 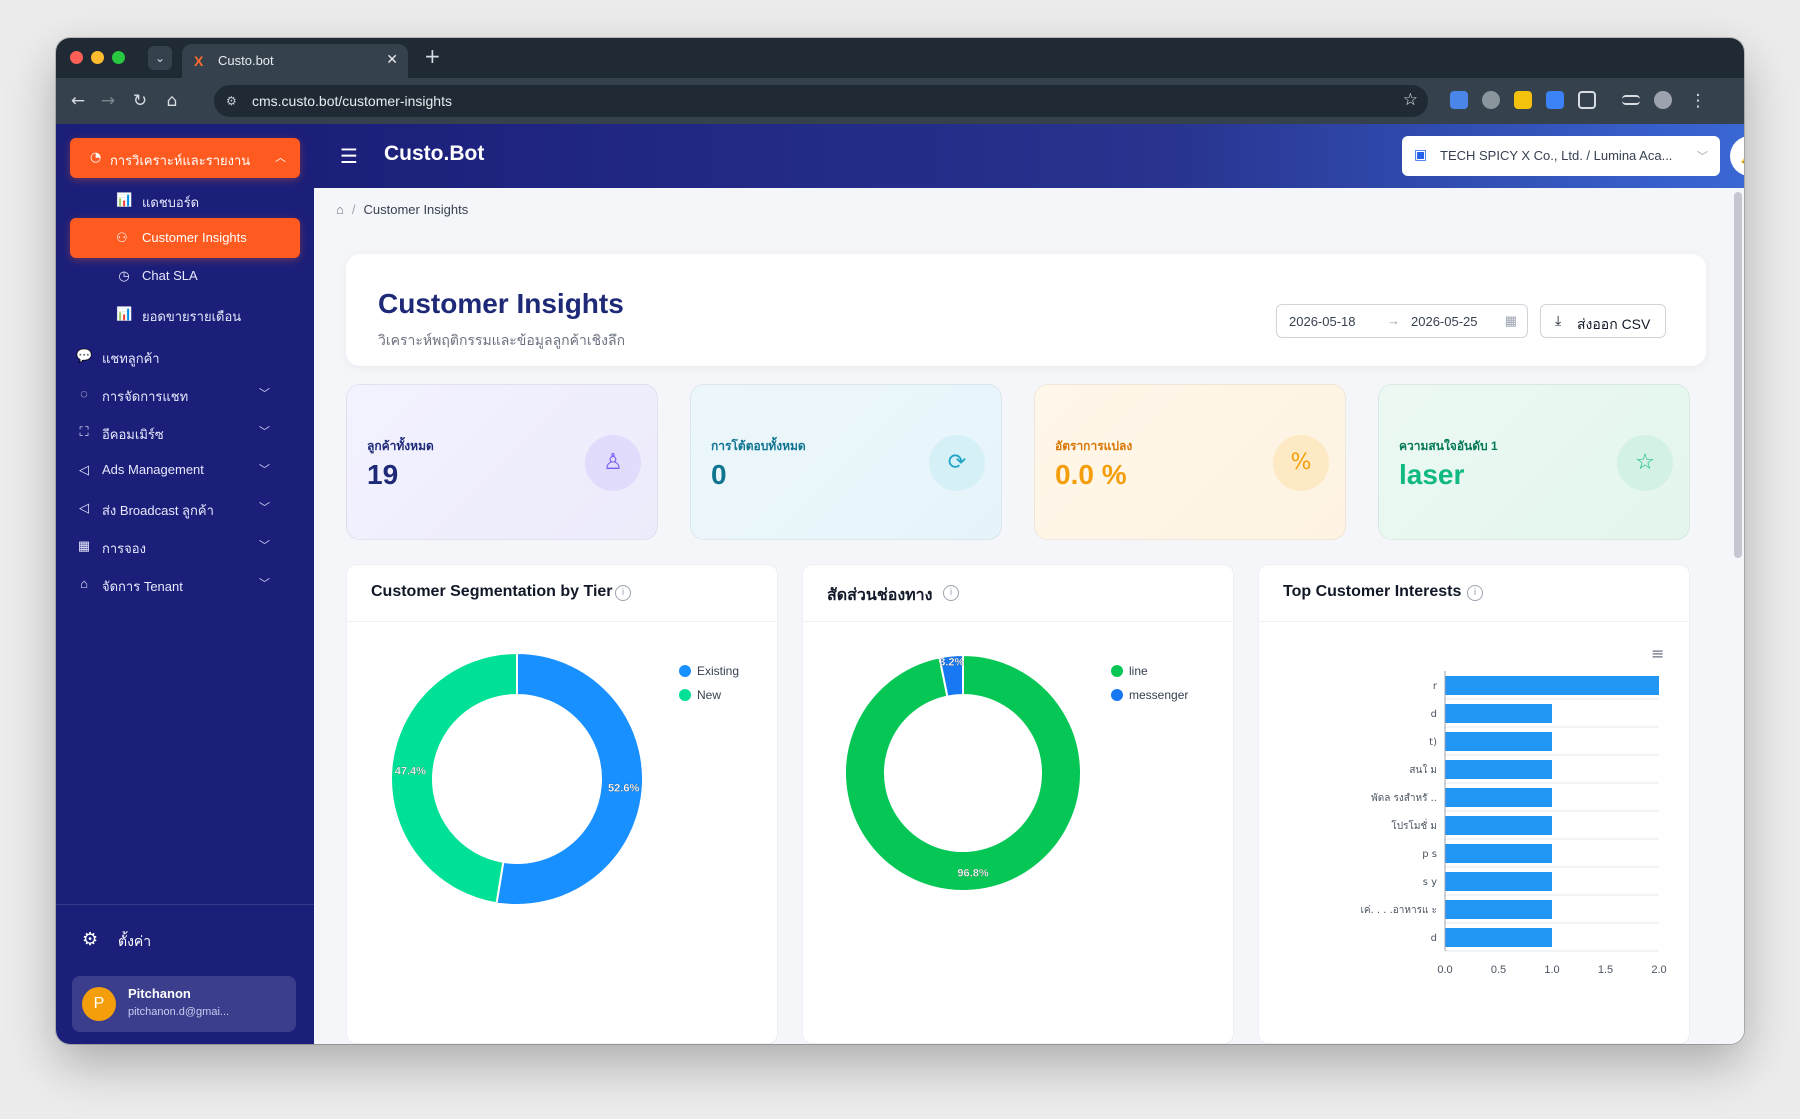 I want to click on legend-swatch, so click(x=1117, y=671).